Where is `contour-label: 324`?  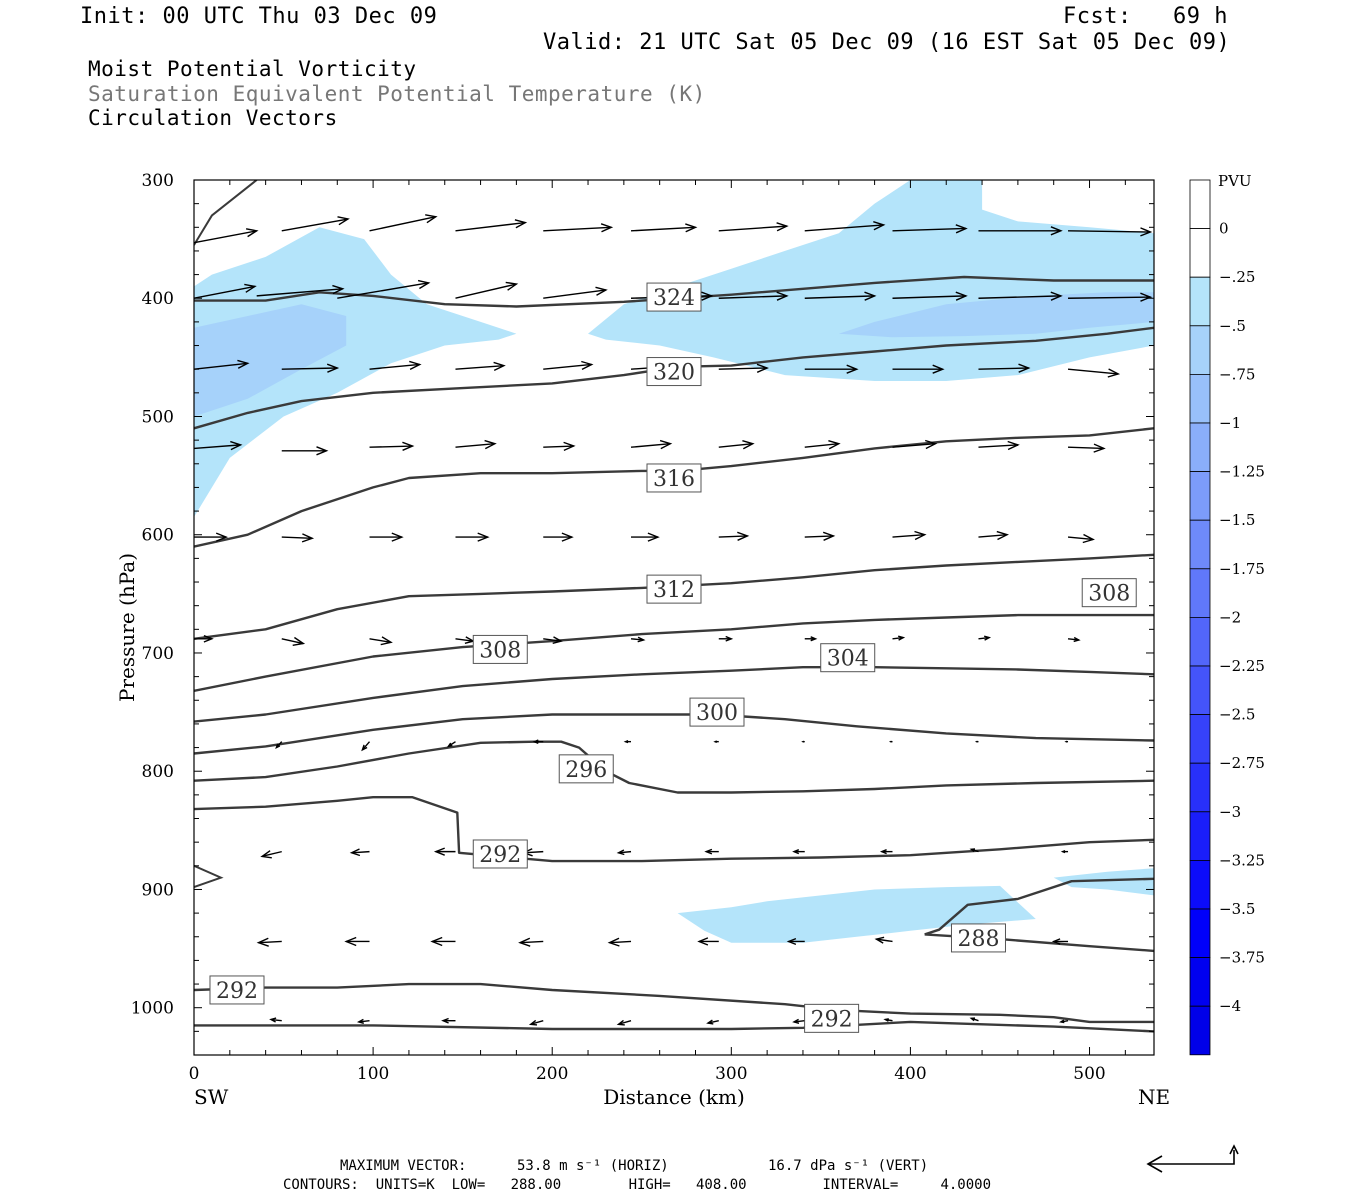 contour-label: 324 is located at coordinates (674, 298).